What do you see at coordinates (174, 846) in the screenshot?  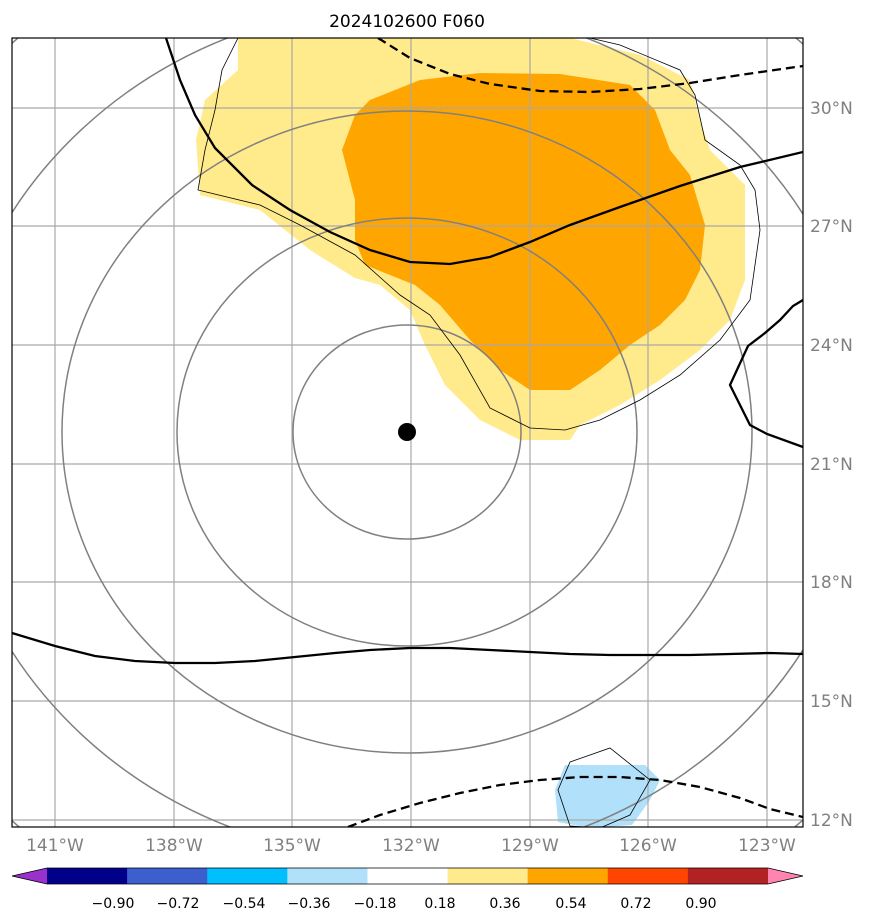 I see `lon-label: 138°W` at bounding box center [174, 846].